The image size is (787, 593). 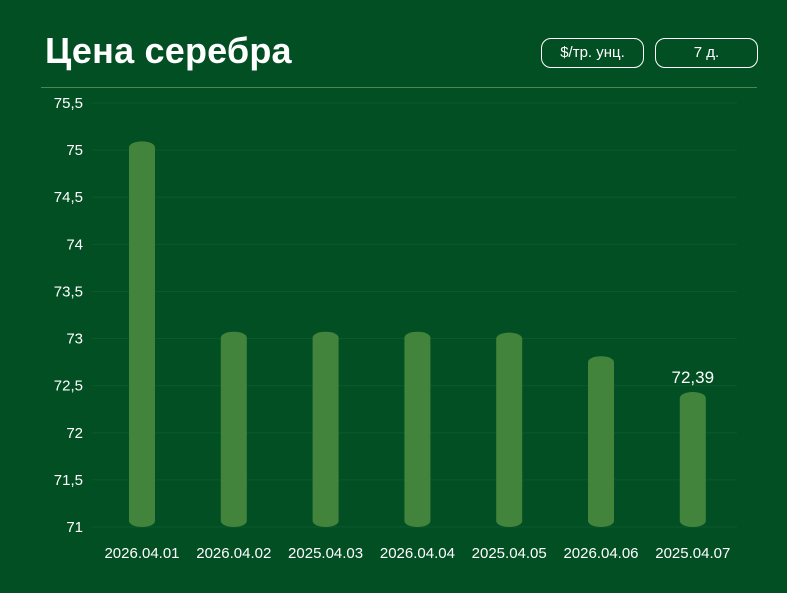 I want to click on x-tick-label: 2026.04.04, so click(x=417, y=553).